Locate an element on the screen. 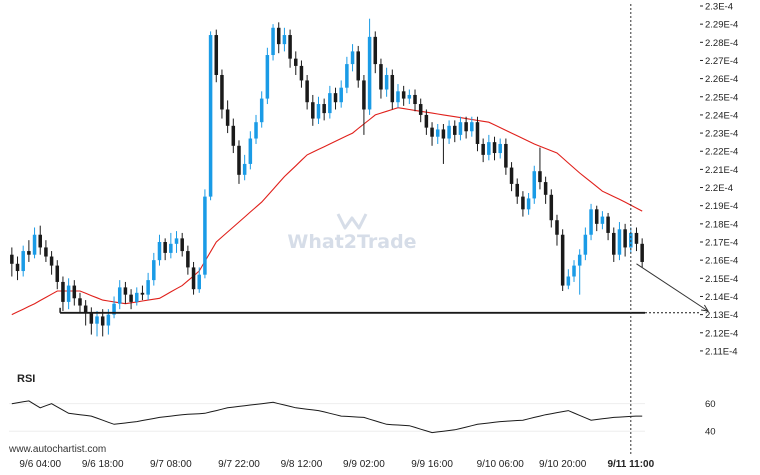 This screenshot has height=475, width=760. watermark-text: What2Trade is located at coordinates (351, 242).